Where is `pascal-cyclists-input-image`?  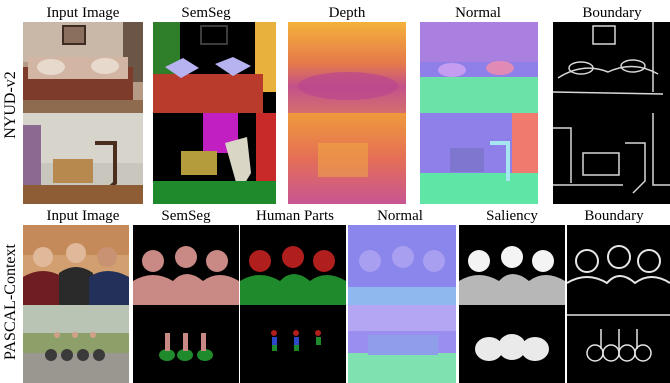 pascal-cyclists-input-image is located at coordinates (76, 344).